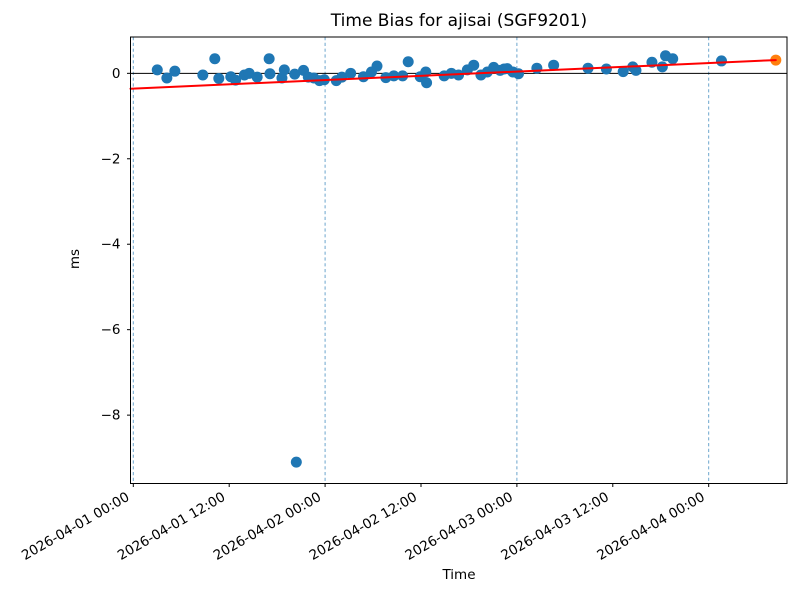 The width and height of the screenshot is (800, 600). I want to click on y-axis-label: ms, so click(75, 259).